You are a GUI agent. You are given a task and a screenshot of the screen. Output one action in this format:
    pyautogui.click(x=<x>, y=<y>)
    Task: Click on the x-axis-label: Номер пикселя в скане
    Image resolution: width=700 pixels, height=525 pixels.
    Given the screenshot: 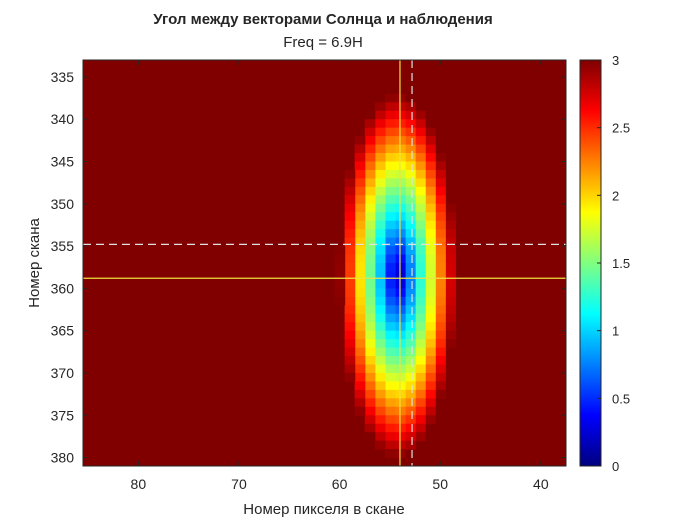 What is the action you would take?
    pyautogui.click(x=323, y=509)
    